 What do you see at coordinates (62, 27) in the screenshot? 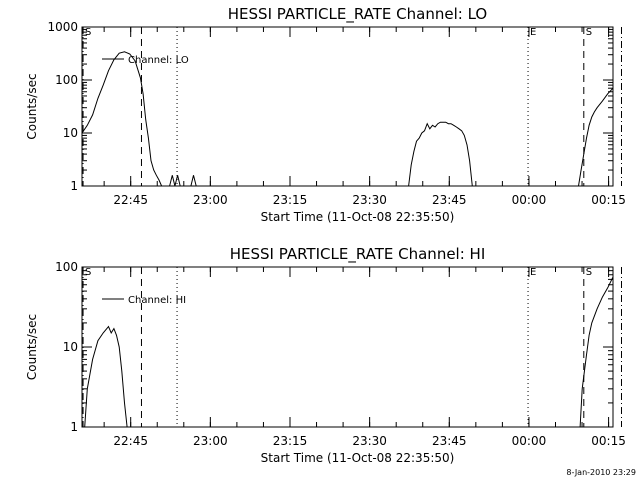
I see `y-tick-label: 1000` at bounding box center [62, 27].